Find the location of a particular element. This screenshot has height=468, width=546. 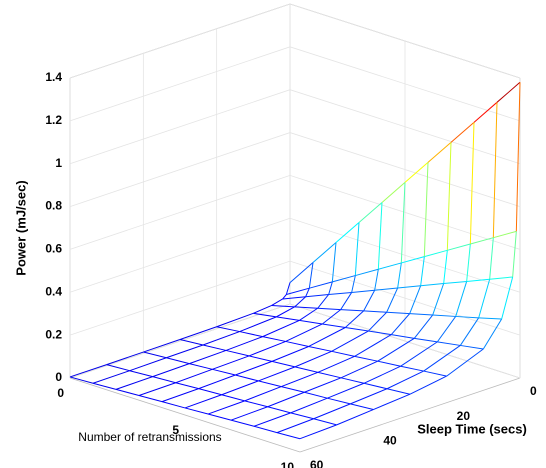

z-tick-label: 0 is located at coordinates (58, 377).